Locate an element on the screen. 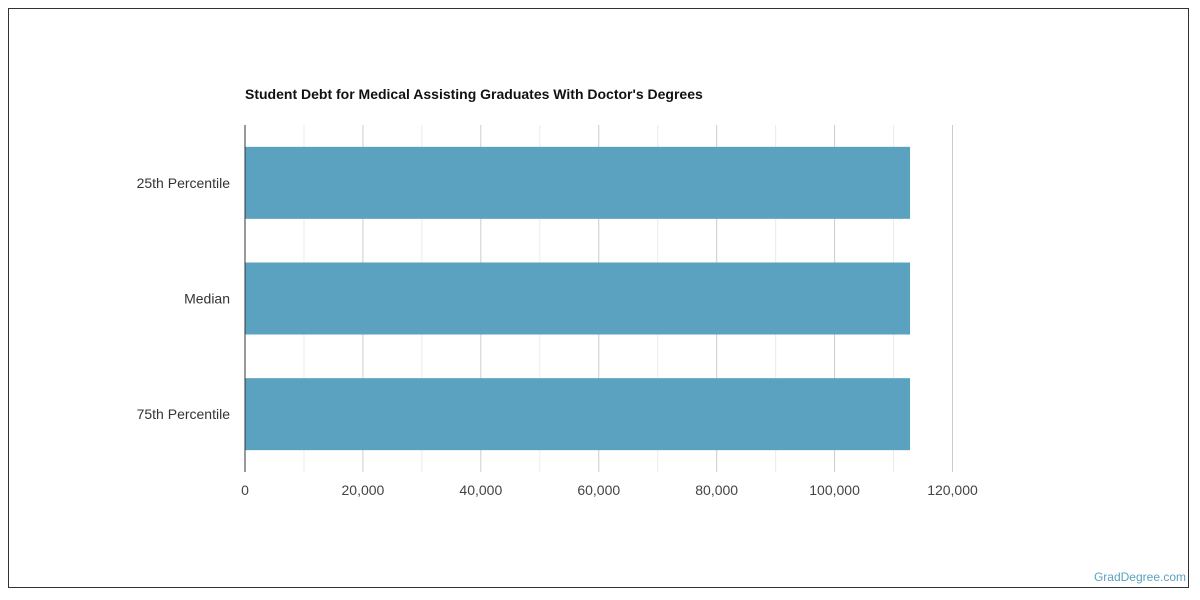 Image resolution: width=1200 pixels, height=600 pixels. x-tick-label: 40,000 is located at coordinates (480, 490).